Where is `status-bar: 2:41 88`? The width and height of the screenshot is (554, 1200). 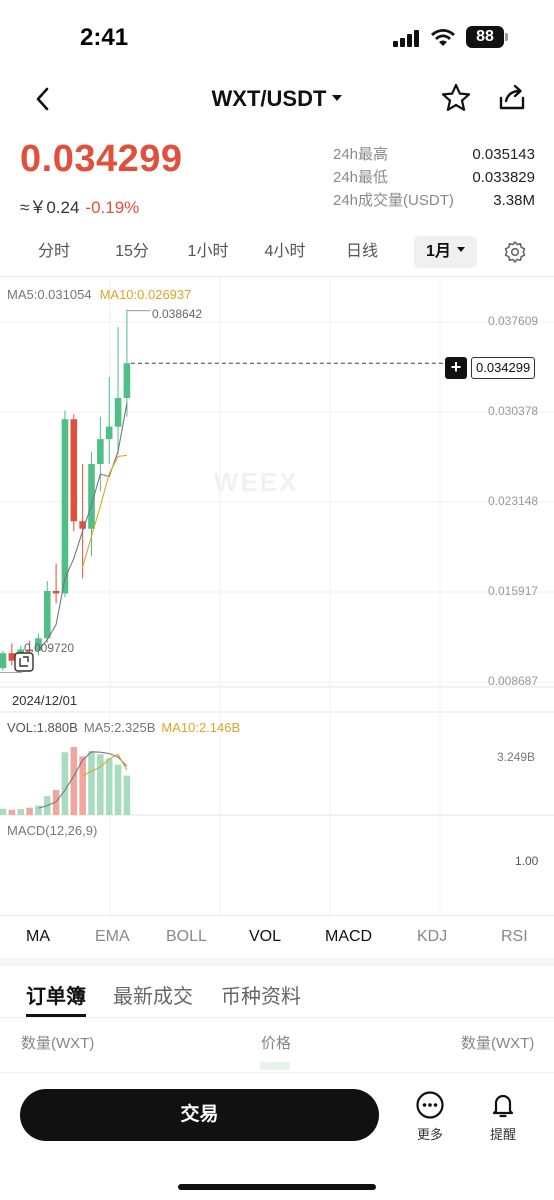
status-bar: 2:41 88 is located at coordinates (277, 35).